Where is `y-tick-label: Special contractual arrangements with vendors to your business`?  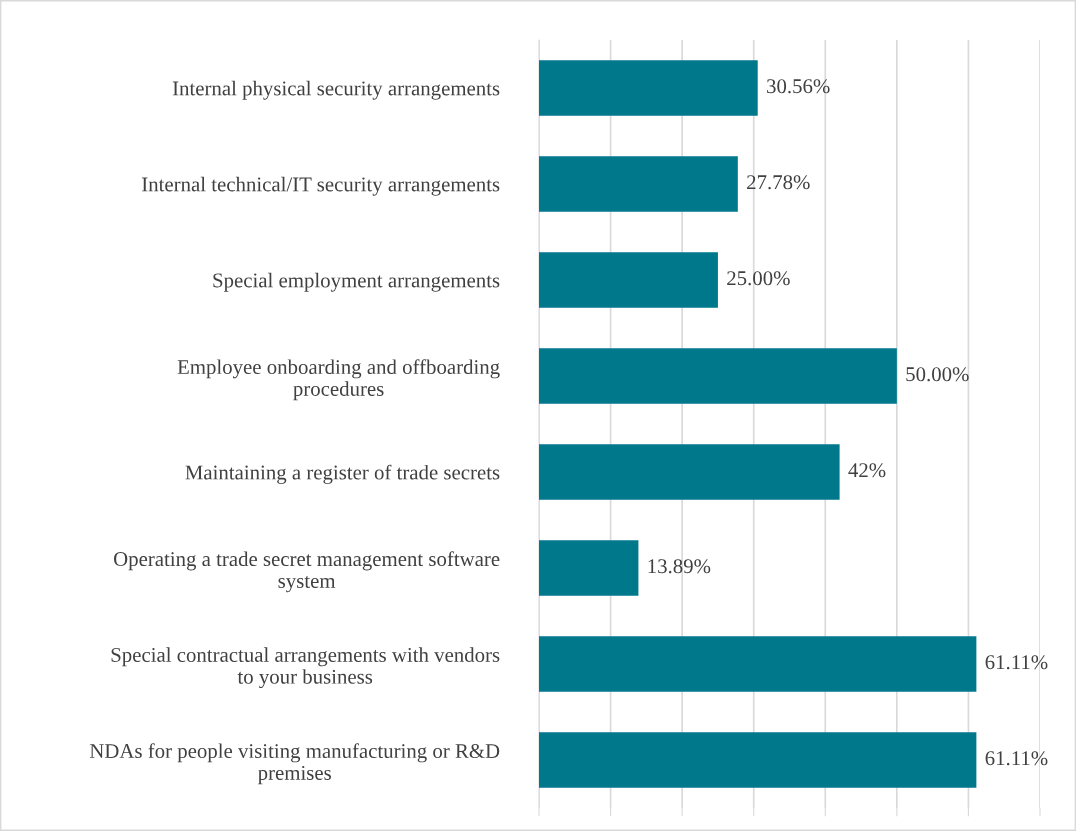
y-tick-label: Special contractual arrangements with vendors to your business is located at coordinates (305, 668).